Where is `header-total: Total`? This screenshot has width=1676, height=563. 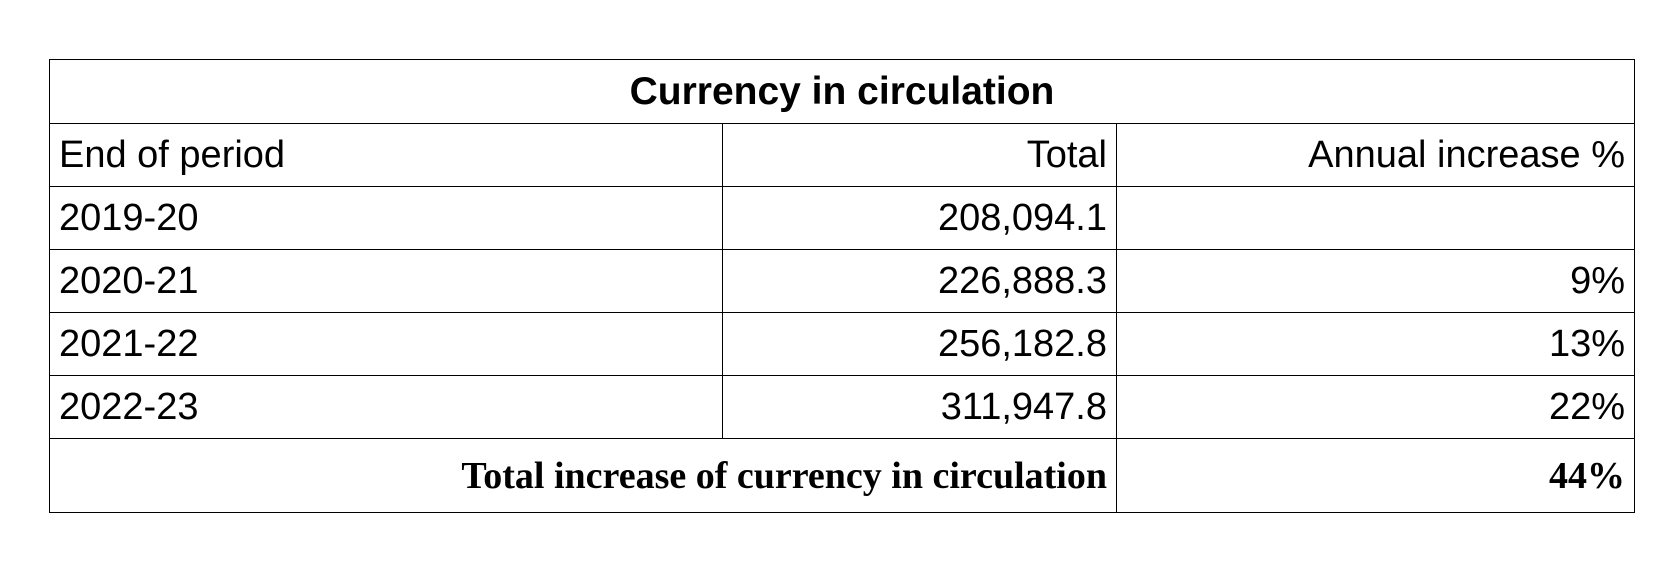 header-total: Total is located at coordinates (919, 155).